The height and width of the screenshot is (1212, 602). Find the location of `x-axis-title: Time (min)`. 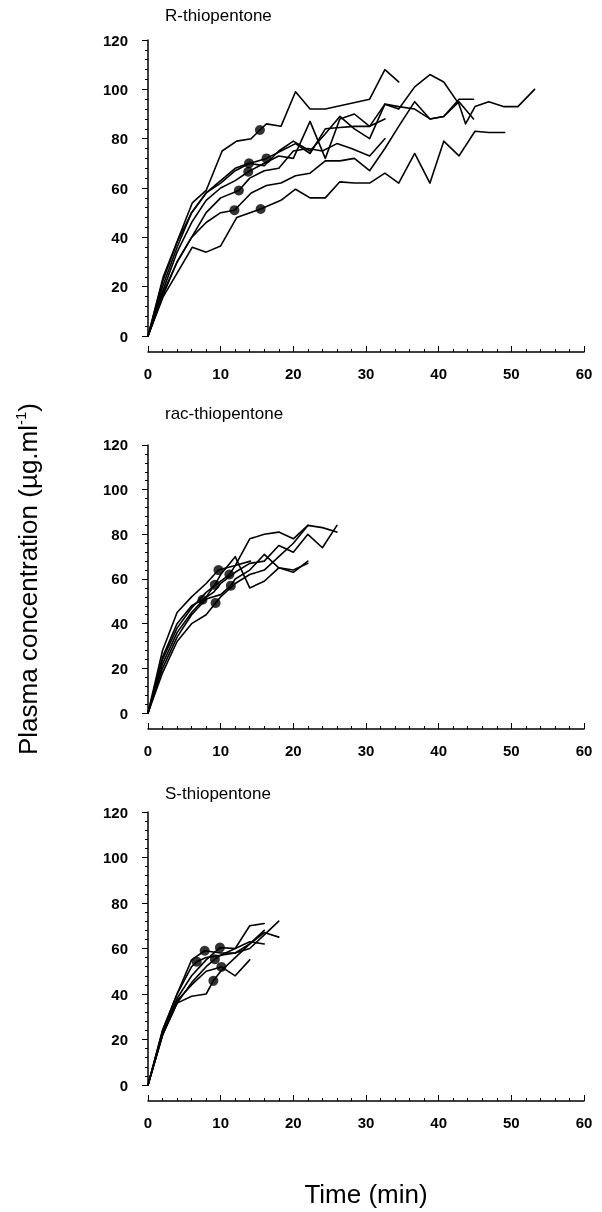

x-axis-title: Time (min) is located at coordinates (366, 1194).